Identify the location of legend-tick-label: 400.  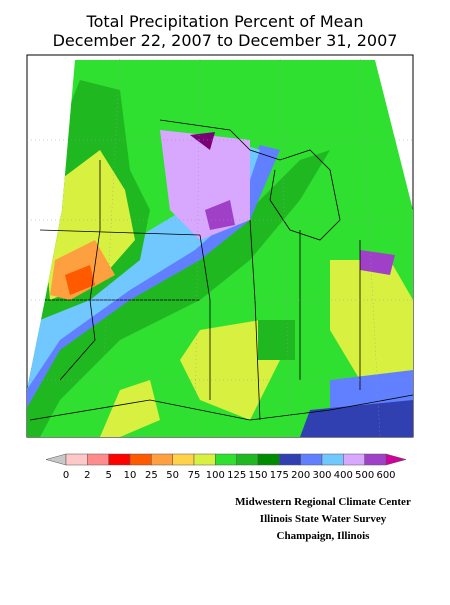
(343, 475).